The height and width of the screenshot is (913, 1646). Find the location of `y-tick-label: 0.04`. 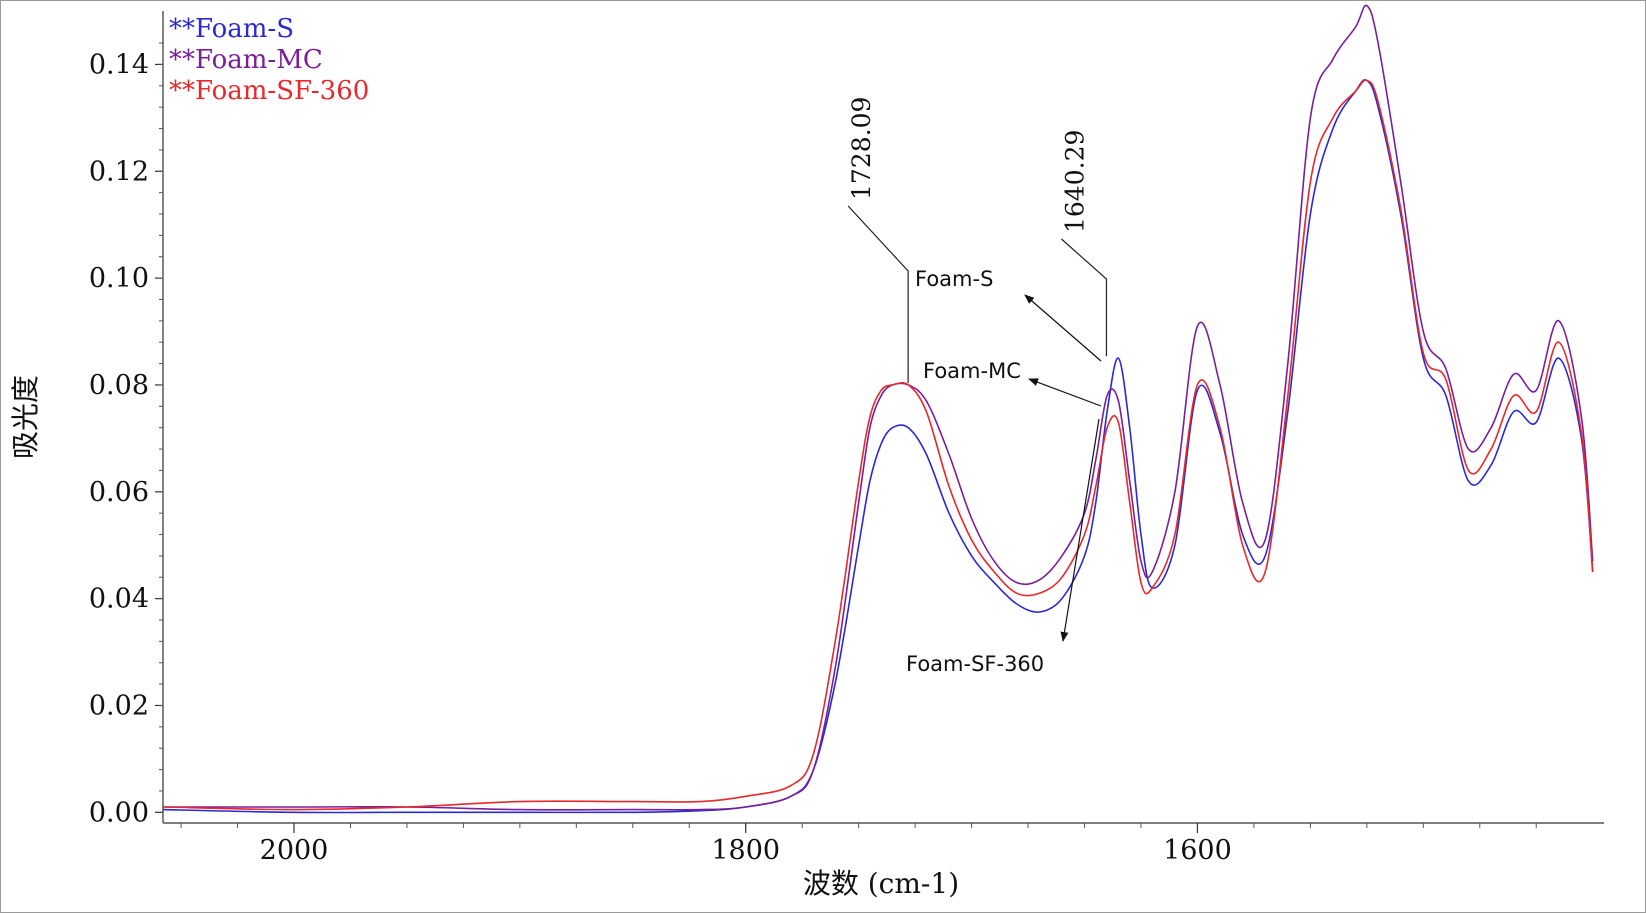

y-tick-label: 0.04 is located at coordinates (119, 599).